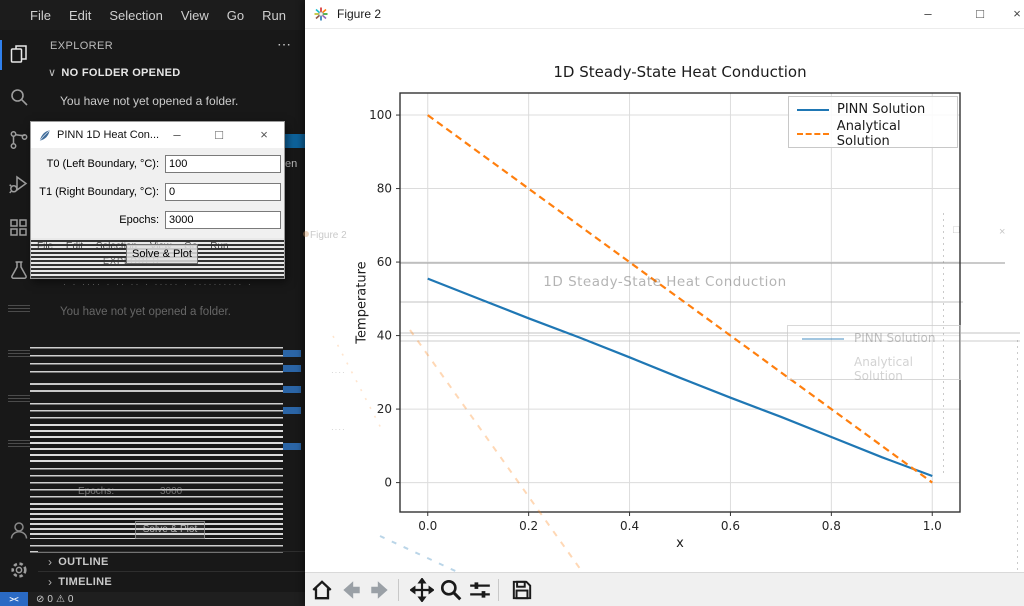 Image resolution: width=1024 pixels, height=606 pixels. I want to click on search-icon, so click(19, 97).